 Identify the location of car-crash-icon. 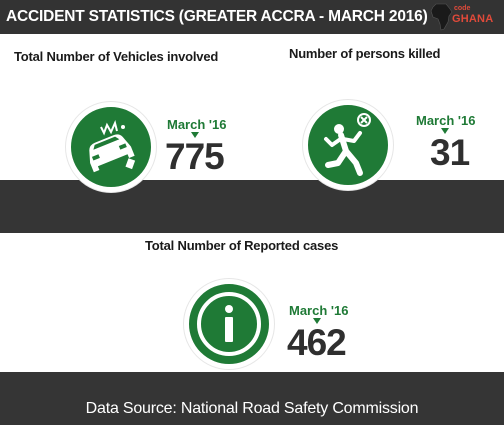
(112, 146).